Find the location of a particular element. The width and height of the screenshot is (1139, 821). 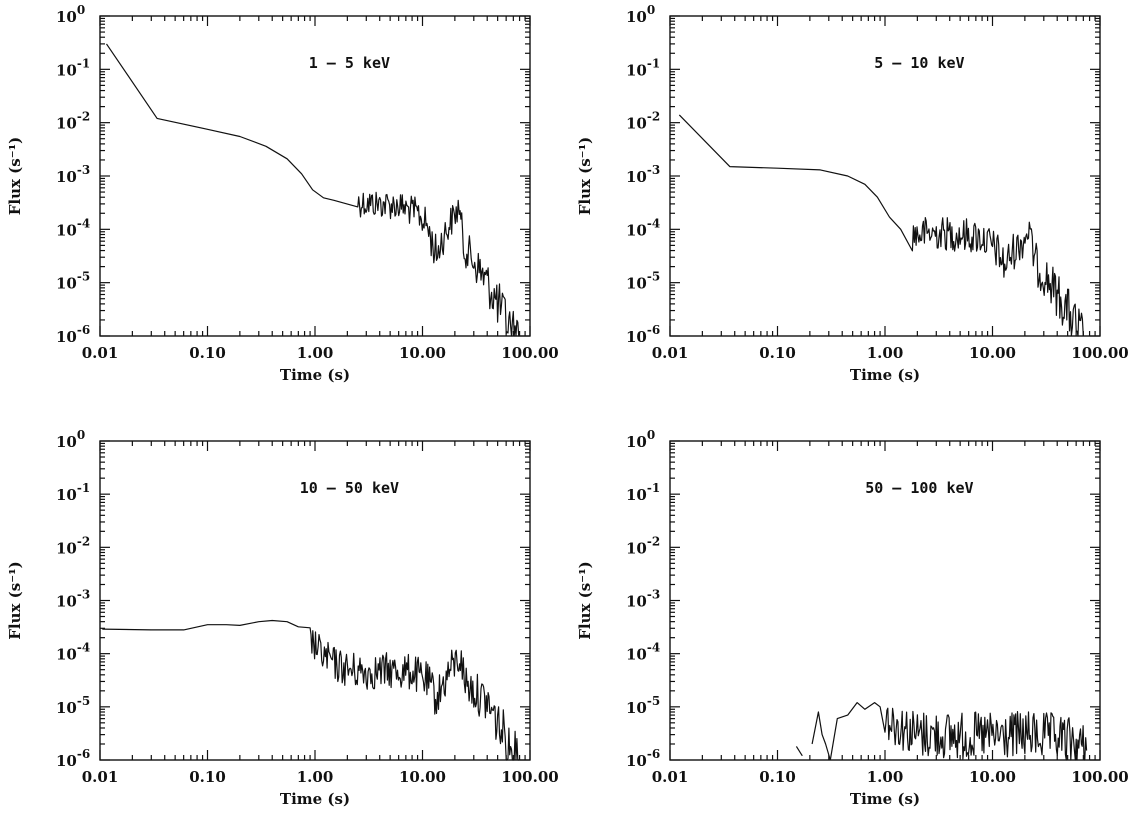

panel-title: 50 – 100 keV is located at coordinates (919, 488).